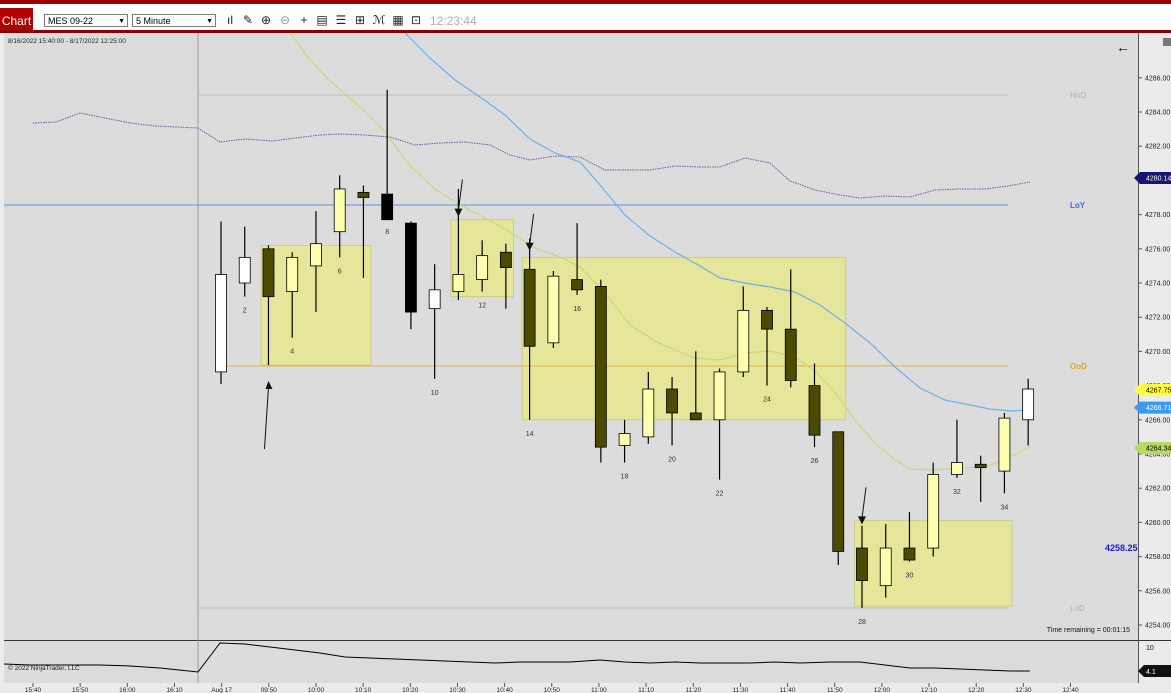 The height and width of the screenshot is (693, 1171). Describe the element at coordinates (1157, 557) in the screenshot. I see `price-tick-label-14: 4258.00` at that location.